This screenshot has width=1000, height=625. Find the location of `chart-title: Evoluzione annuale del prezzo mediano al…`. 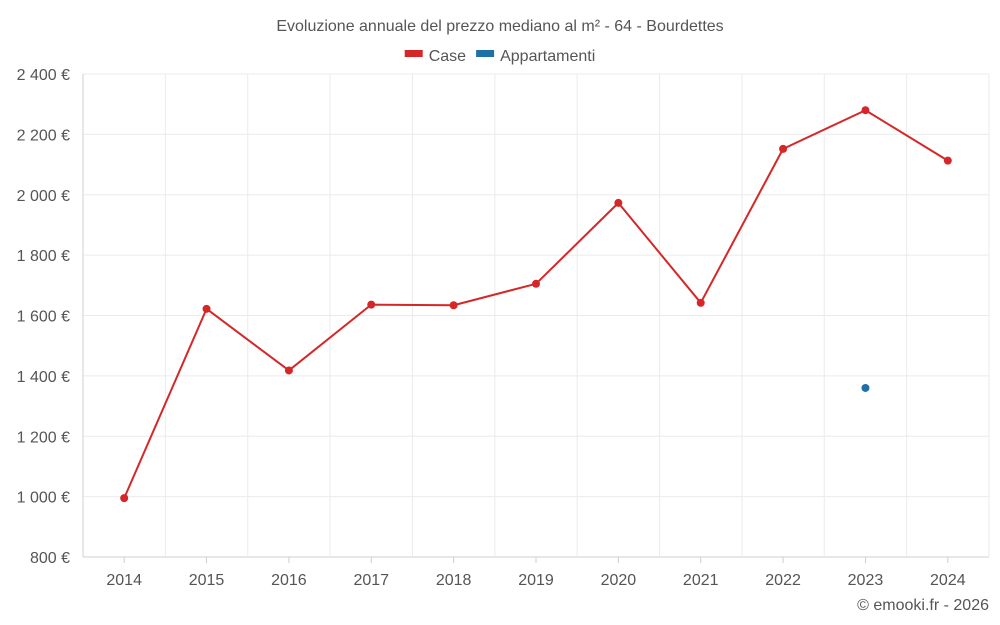

chart-title: Evoluzione annuale del prezzo mediano al… is located at coordinates (499, 26).